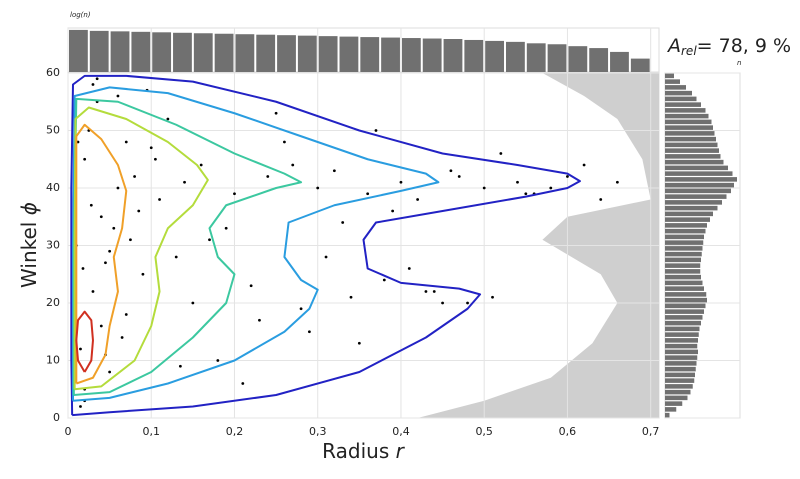  Describe the element at coordinates (739, 63) in the screenshot. I see `right-histogram-label: n` at that location.